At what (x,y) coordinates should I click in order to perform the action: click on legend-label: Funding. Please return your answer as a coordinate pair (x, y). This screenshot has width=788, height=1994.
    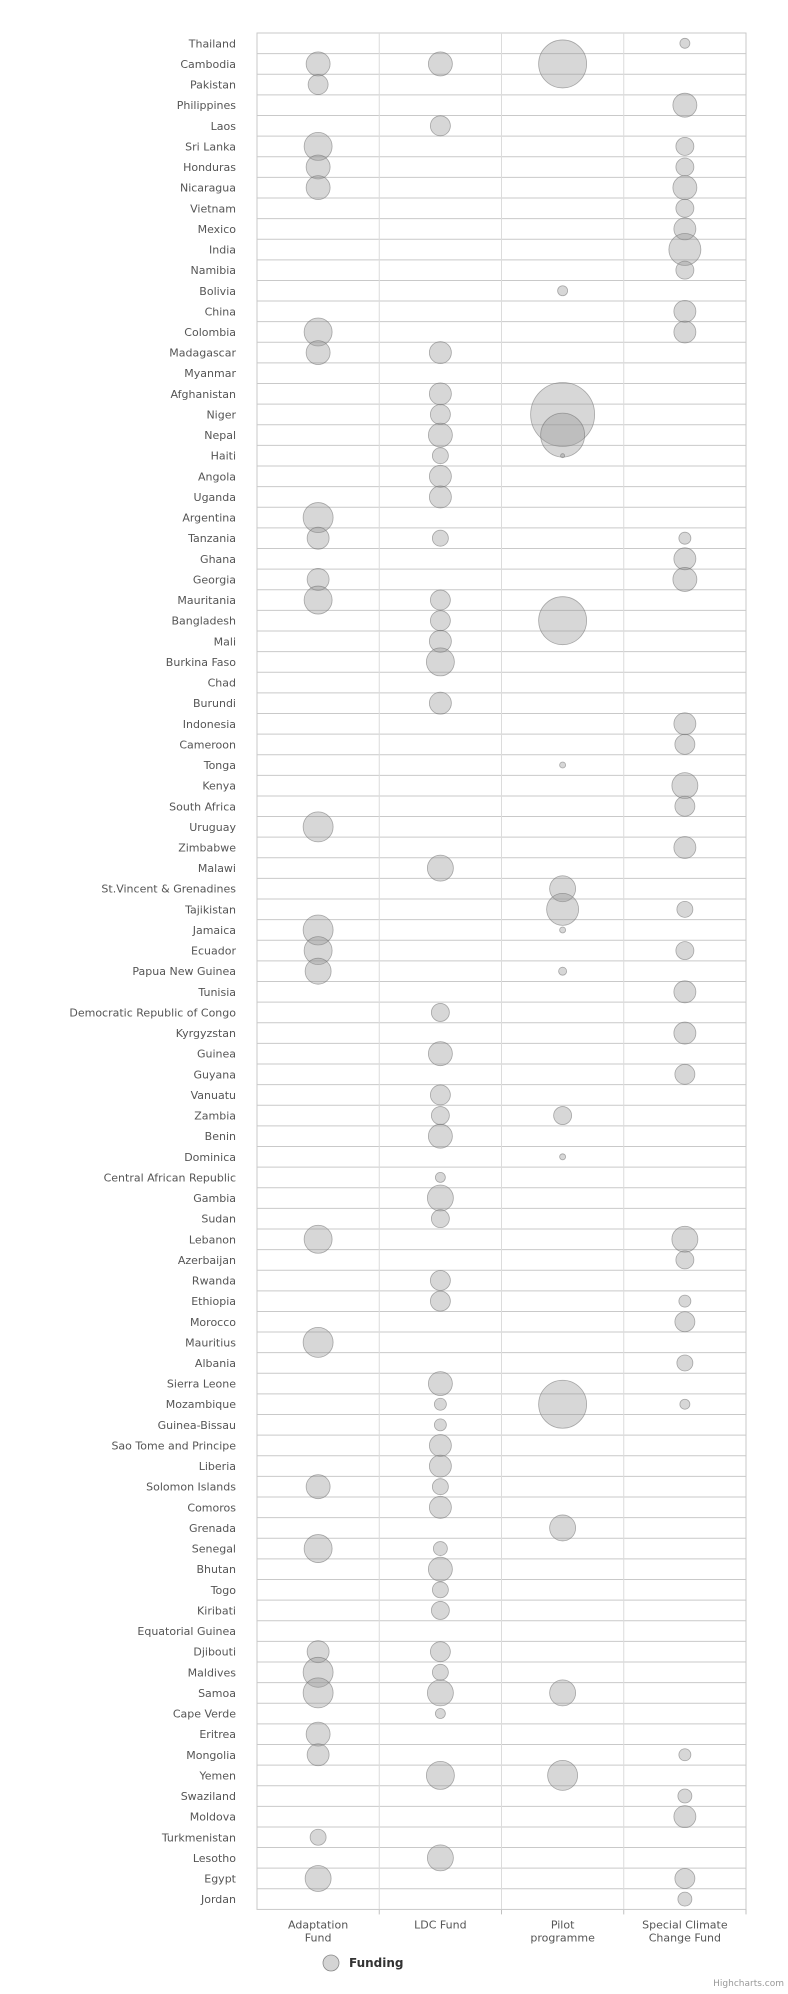
    Looking at the image, I should click on (376, 1963).